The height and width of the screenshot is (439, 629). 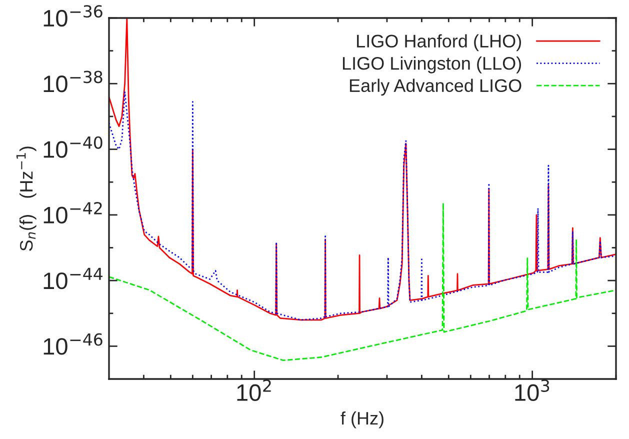 I want to click on legend-label: Early Advanced LIGO, so click(x=436, y=87).